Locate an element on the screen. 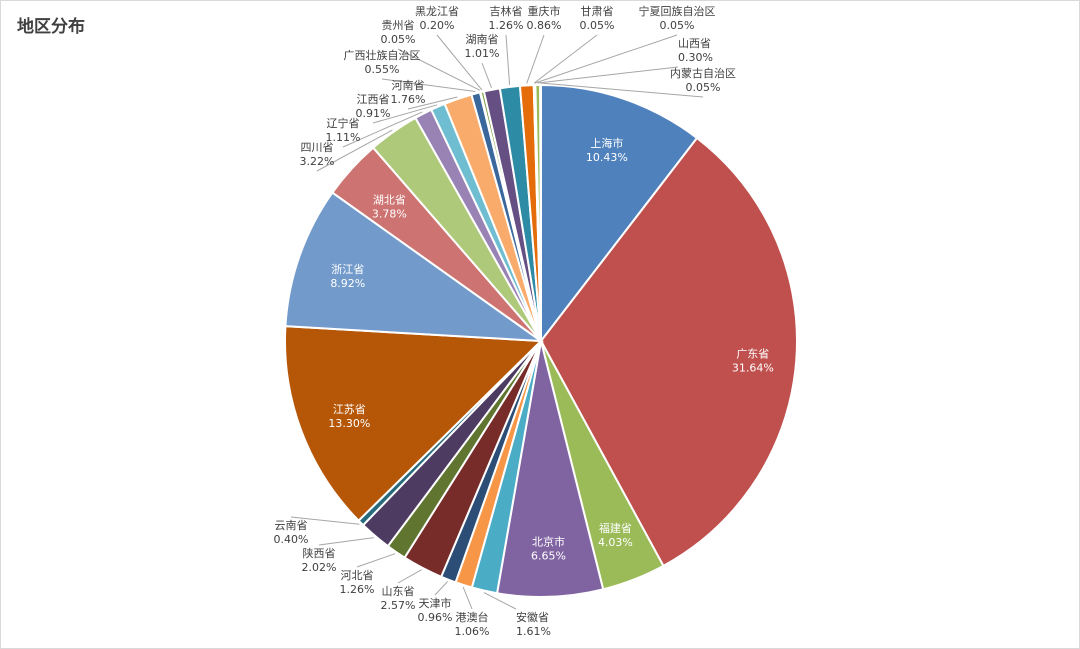  slice-percent: 0.20% is located at coordinates (437, 25).